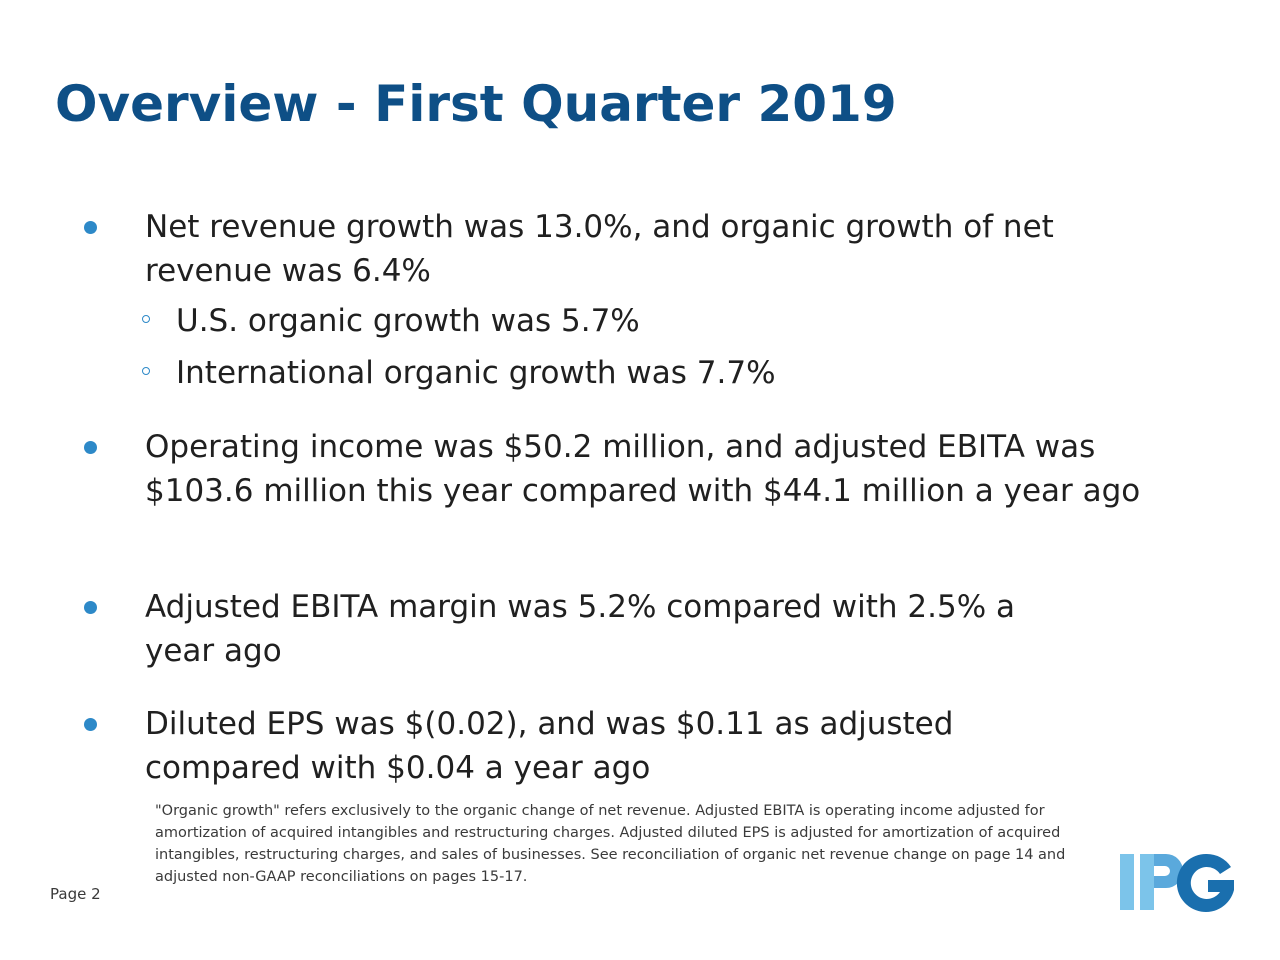 The width and height of the screenshot is (1280, 960). I want to click on ipg-logo, so click(1177, 882).